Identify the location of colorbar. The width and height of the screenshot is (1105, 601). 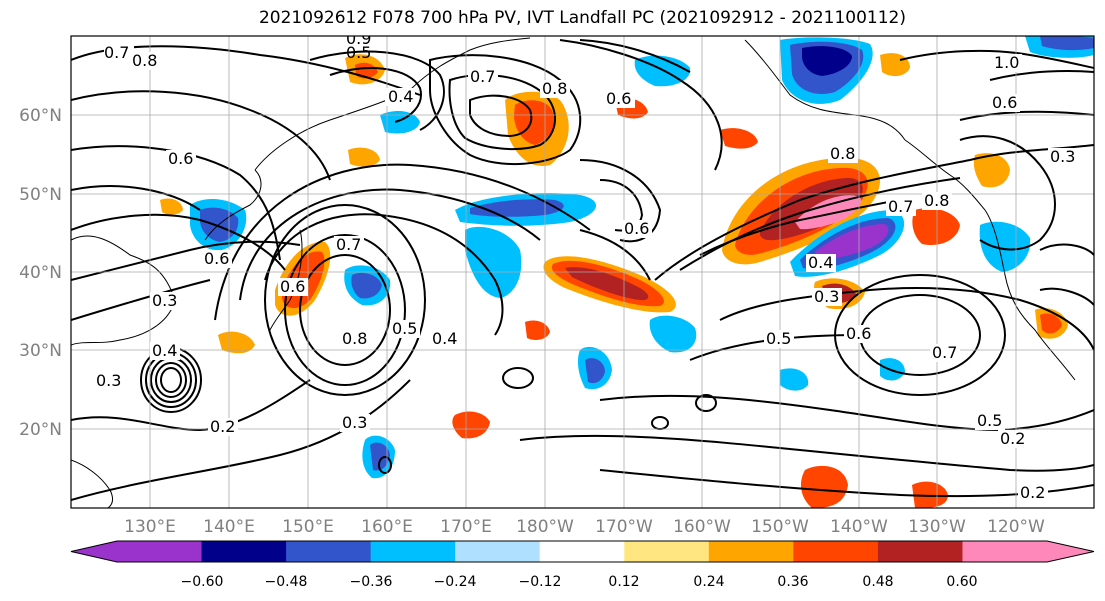
(582, 551).